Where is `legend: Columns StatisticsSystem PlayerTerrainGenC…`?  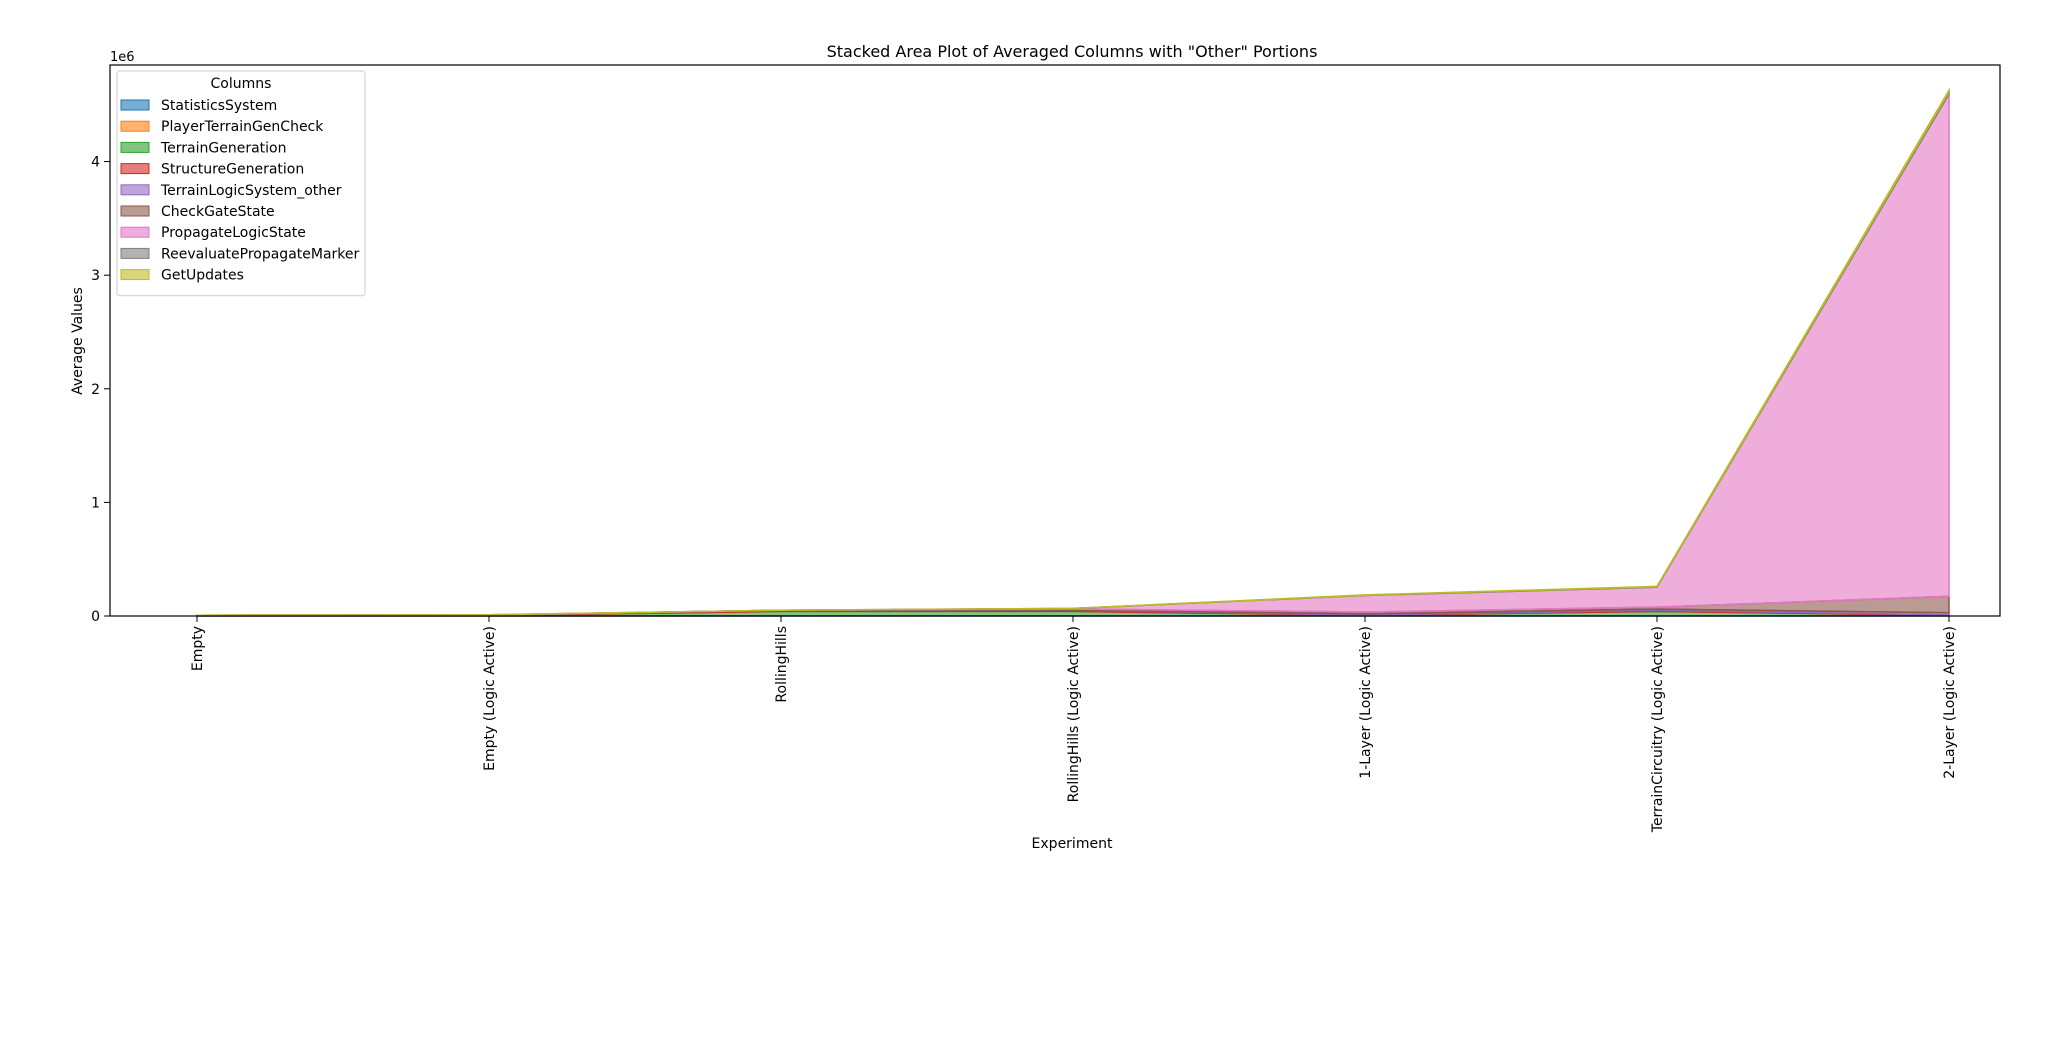 legend: Columns StatisticsSystem PlayerTerrainGenC… is located at coordinates (241, 183).